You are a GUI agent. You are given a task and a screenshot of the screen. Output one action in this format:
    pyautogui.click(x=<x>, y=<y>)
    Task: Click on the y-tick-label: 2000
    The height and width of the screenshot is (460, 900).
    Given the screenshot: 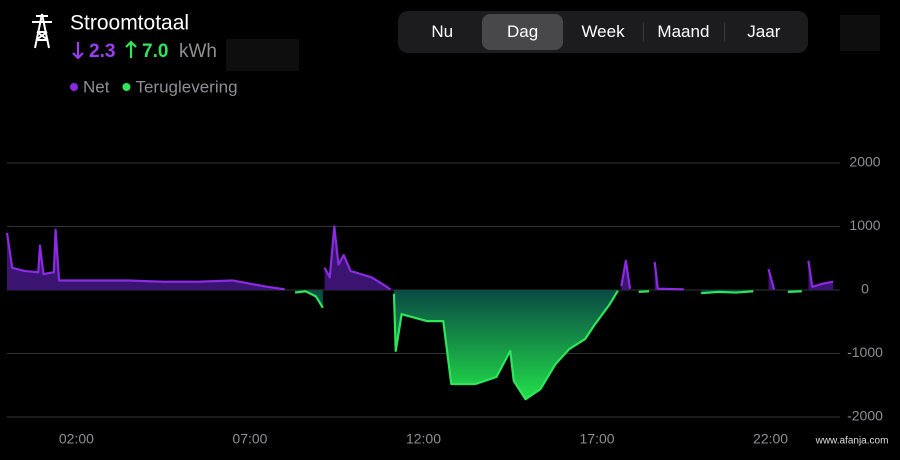 What is the action you would take?
    pyautogui.click(x=864, y=162)
    